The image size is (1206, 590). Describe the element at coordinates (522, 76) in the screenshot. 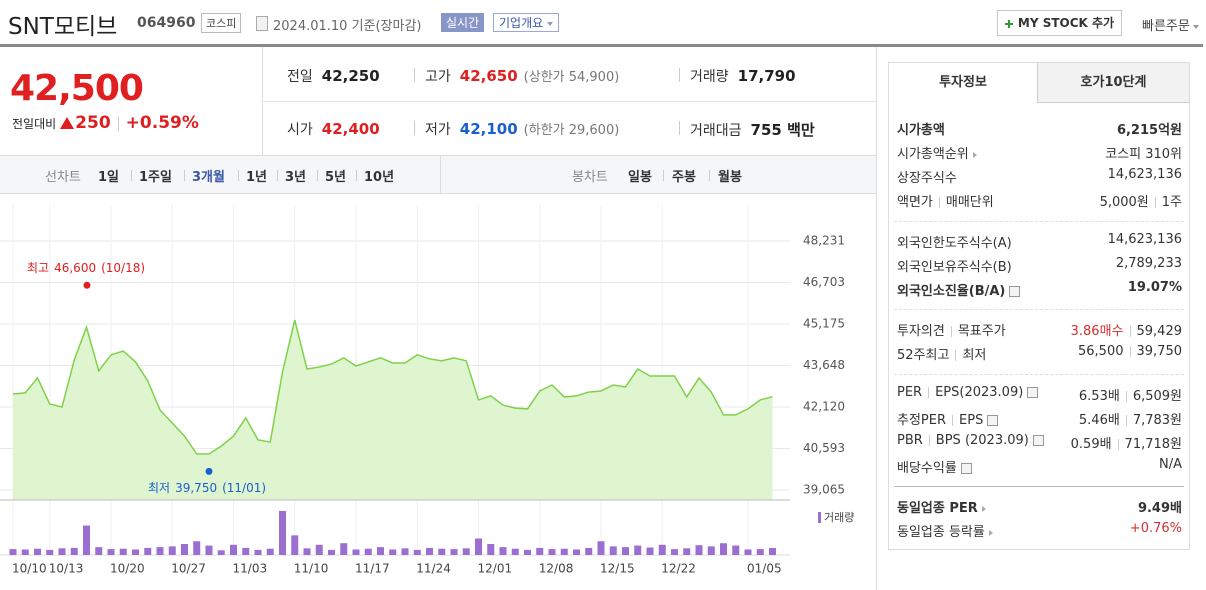

I see `stat: 고가 42,650 (상한가 54,900)` at that location.